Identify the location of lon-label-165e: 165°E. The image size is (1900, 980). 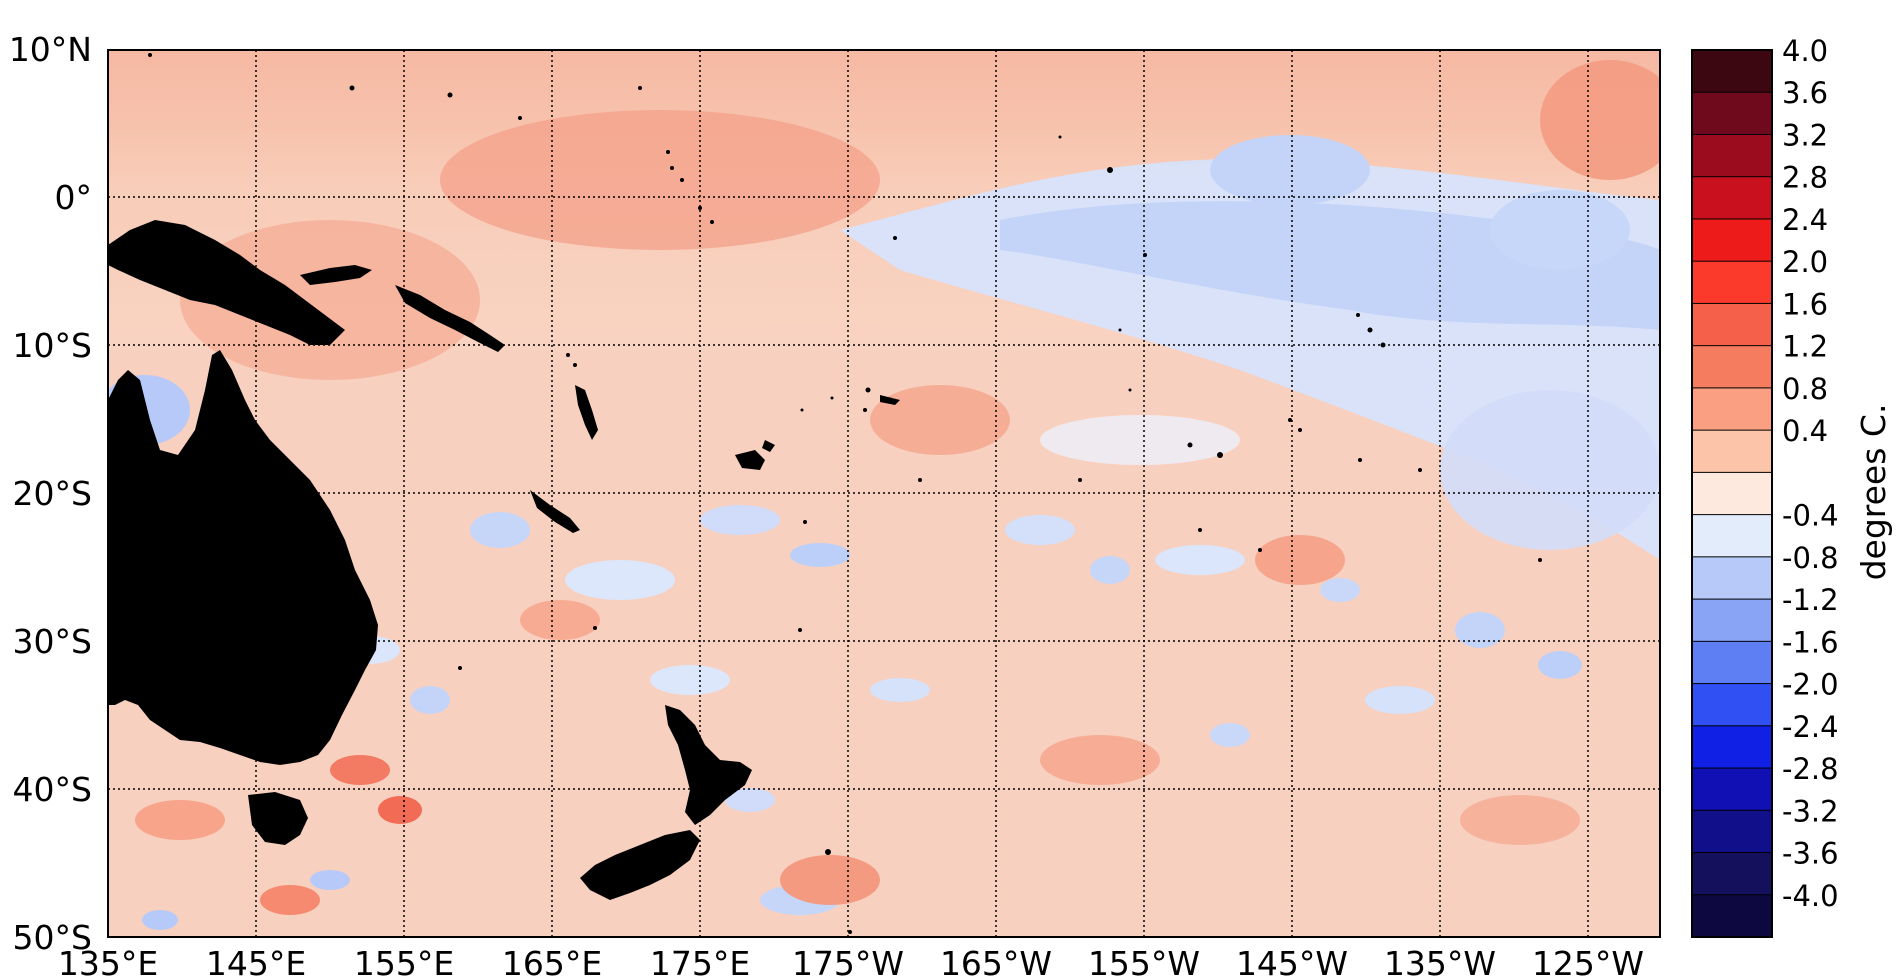
(552, 962).